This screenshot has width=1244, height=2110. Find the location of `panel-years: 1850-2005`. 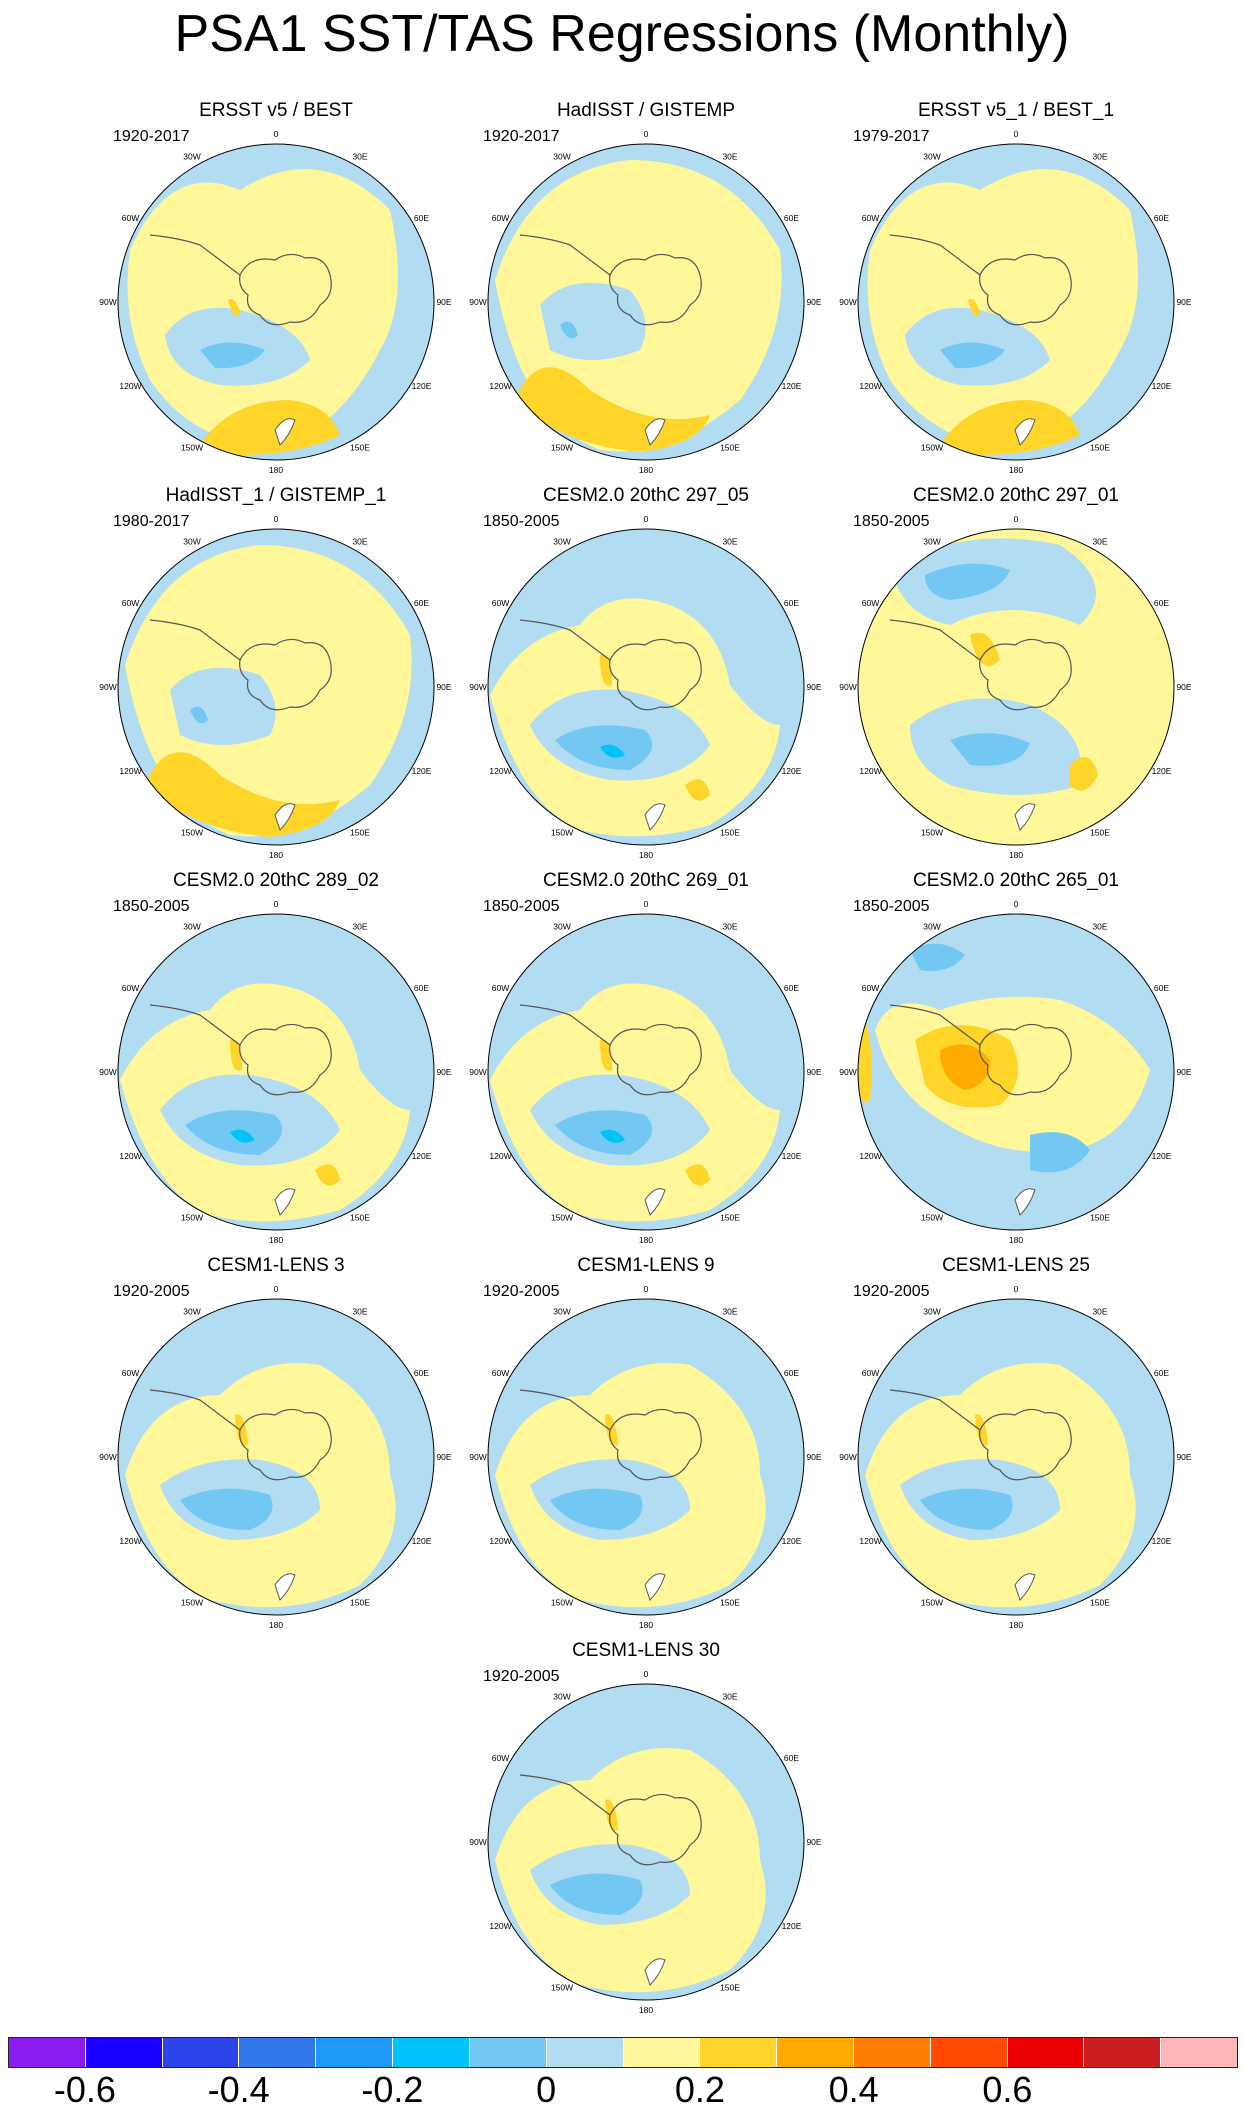

panel-years: 1850-2005 is located at coordinates (891, 906).